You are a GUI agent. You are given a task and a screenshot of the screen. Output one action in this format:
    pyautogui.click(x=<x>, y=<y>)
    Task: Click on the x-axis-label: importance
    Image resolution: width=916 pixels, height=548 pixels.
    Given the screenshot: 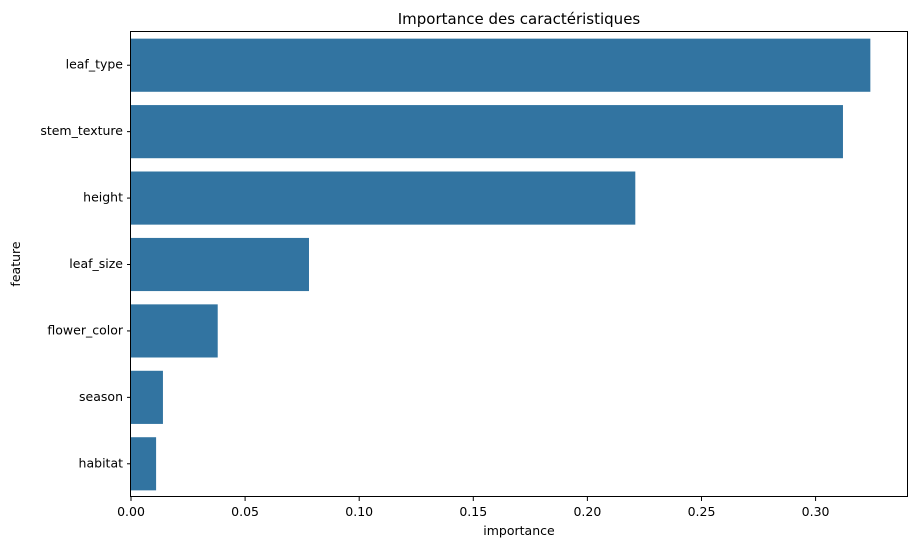 What is the action you would take?
    pyautogui.click(x=519, y=530)
    